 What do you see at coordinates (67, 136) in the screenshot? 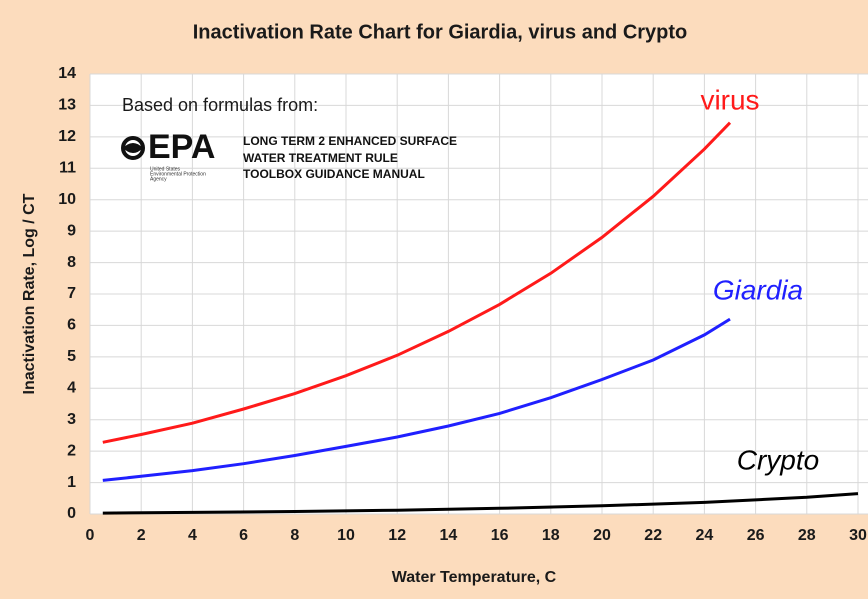
I see `y-tick-label: 12` at bounding box center [67, 136].